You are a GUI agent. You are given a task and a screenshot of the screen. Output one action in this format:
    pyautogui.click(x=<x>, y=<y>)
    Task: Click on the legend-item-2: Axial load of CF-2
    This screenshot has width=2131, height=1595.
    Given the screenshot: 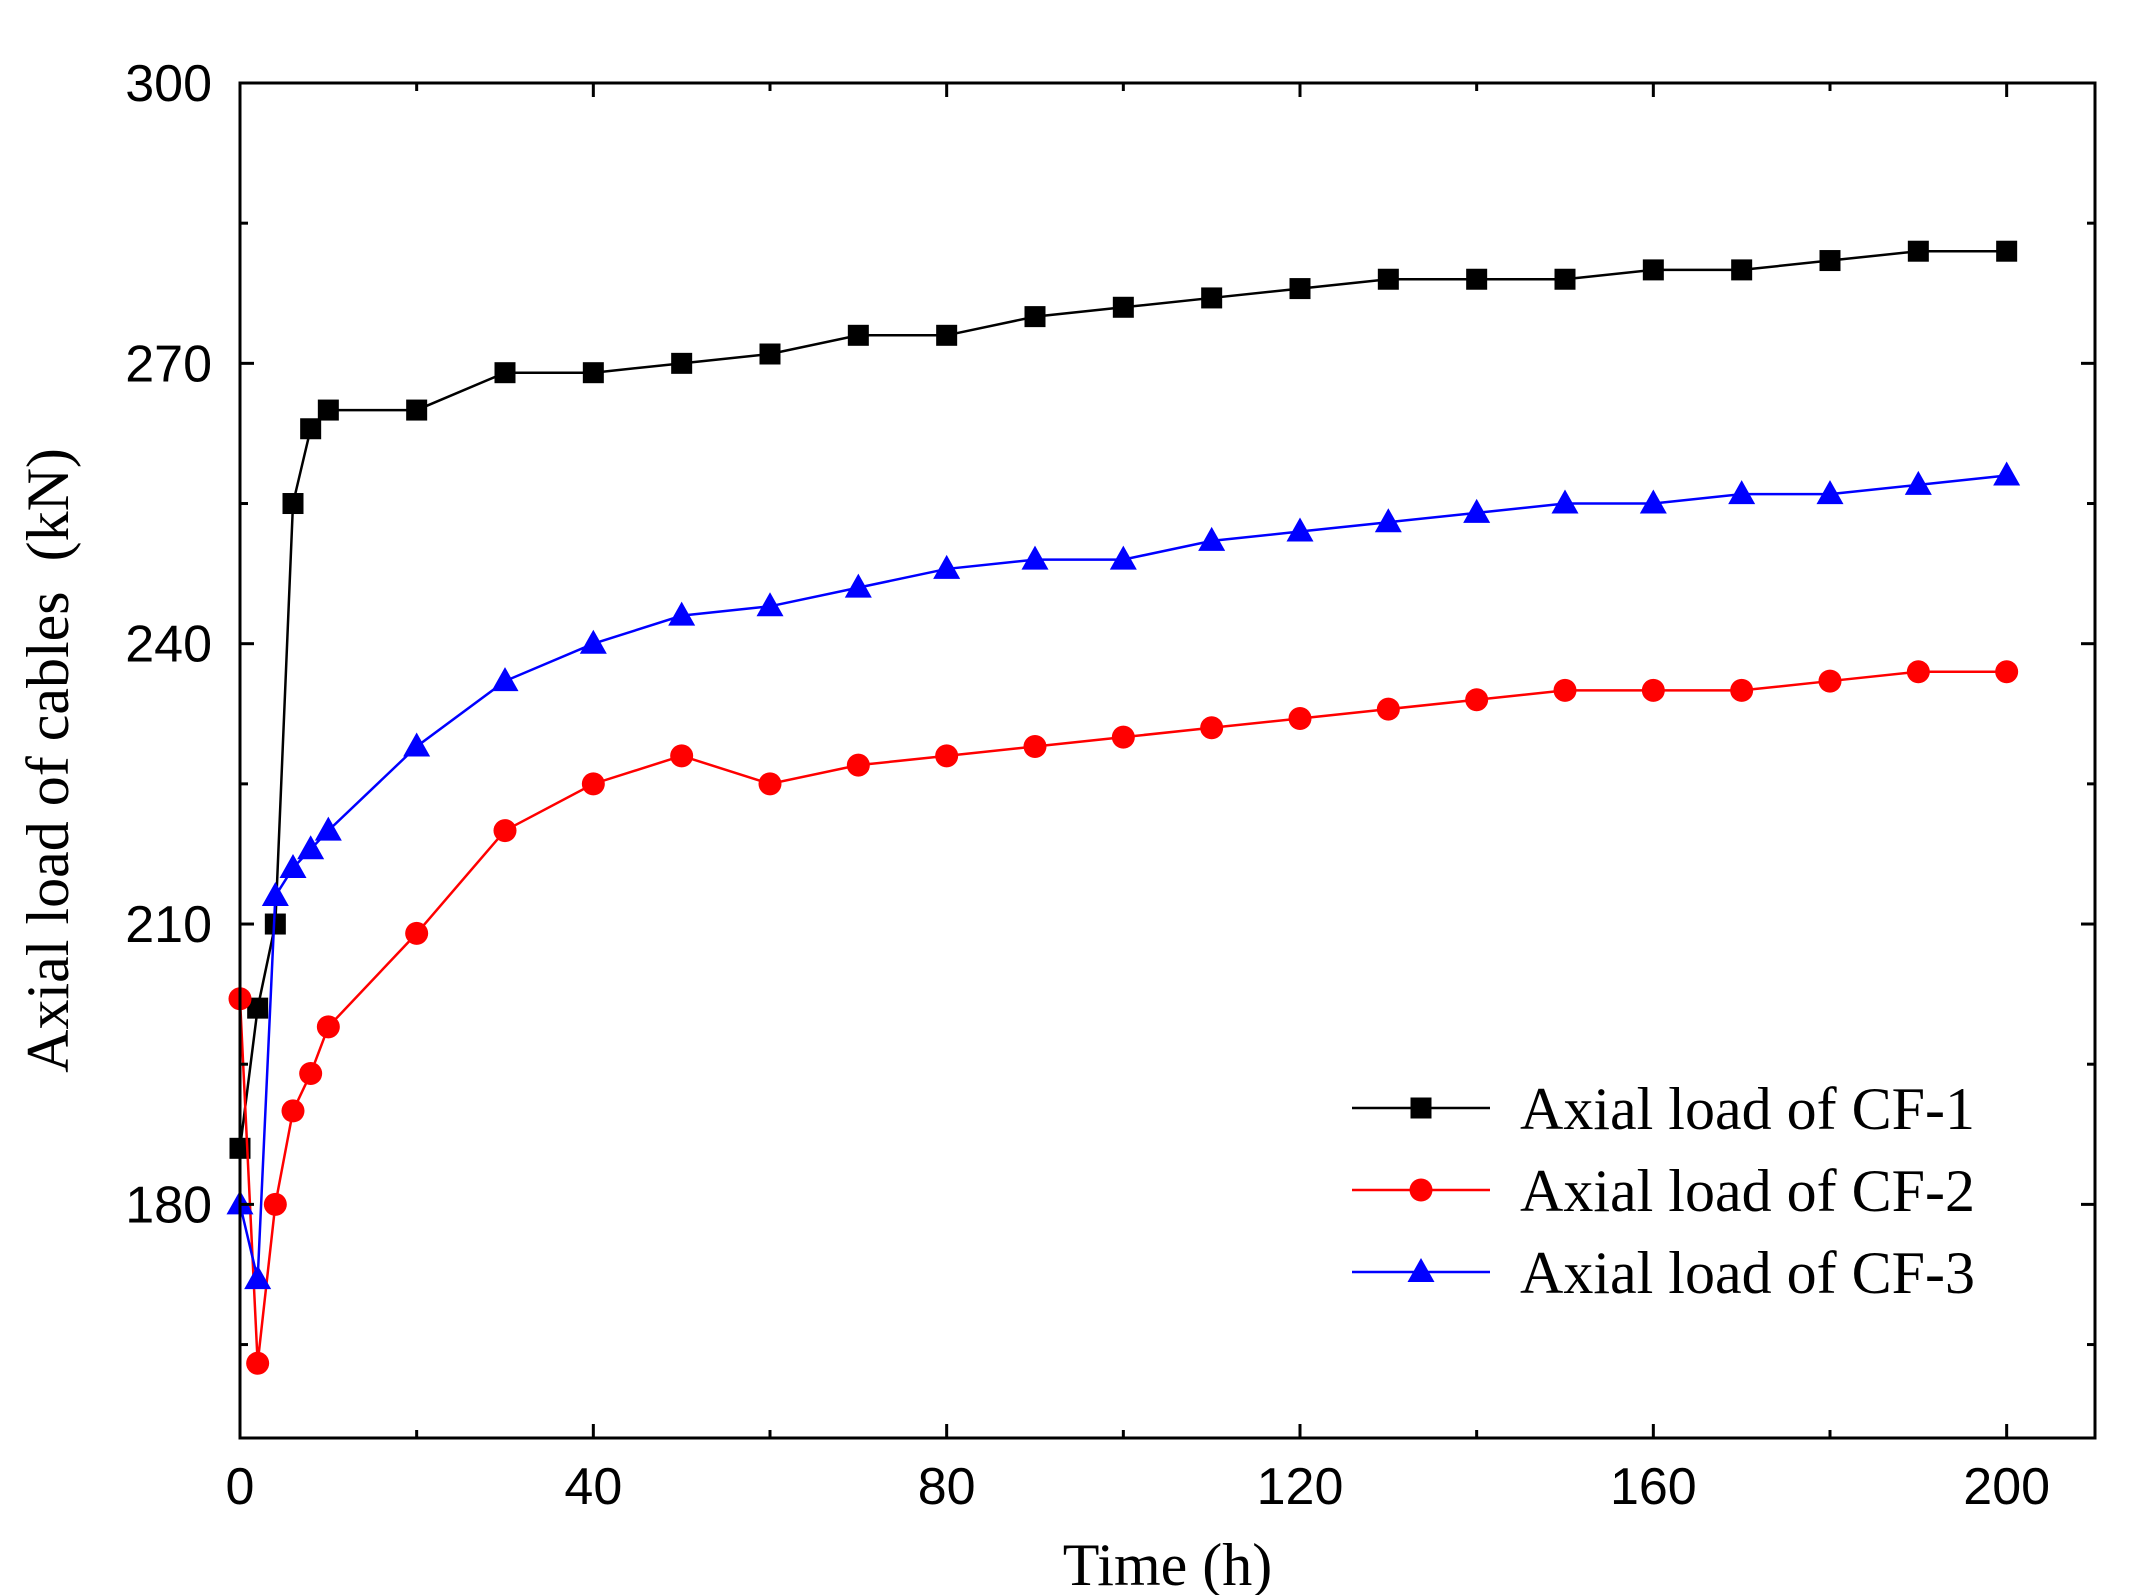 What is the action you would take?
    pyautogui.click(x=1663, y=1191)
    